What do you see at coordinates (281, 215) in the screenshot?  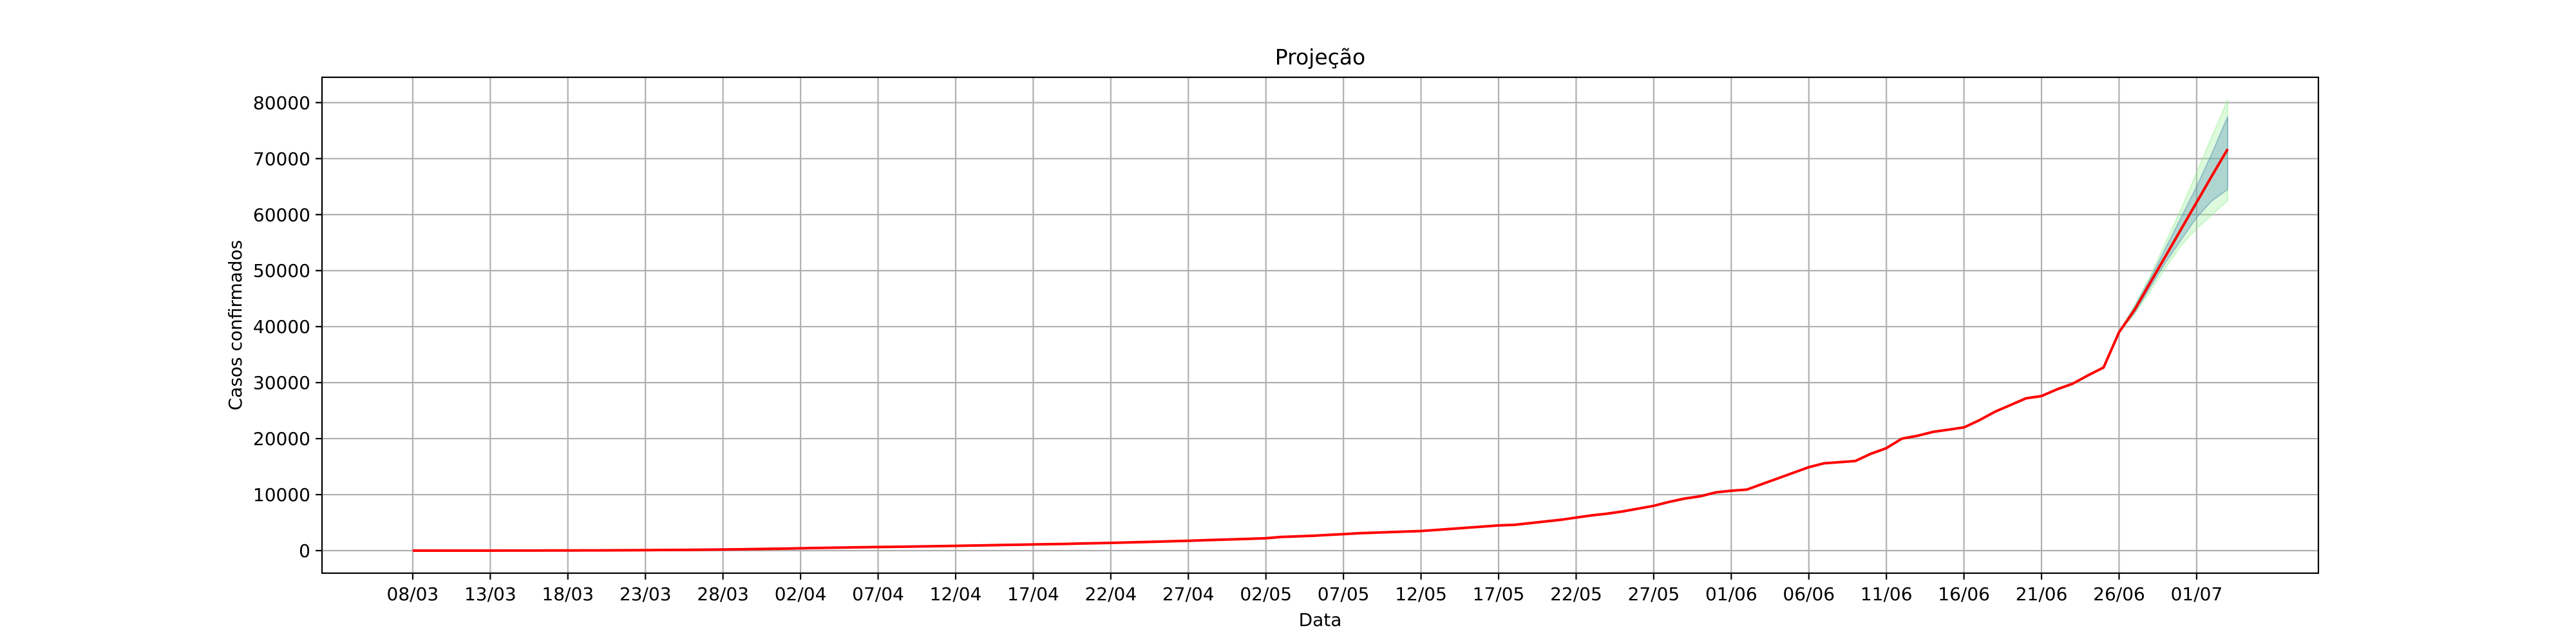 I see `y-tick-label: 60000` at bounding box center [281, 215].